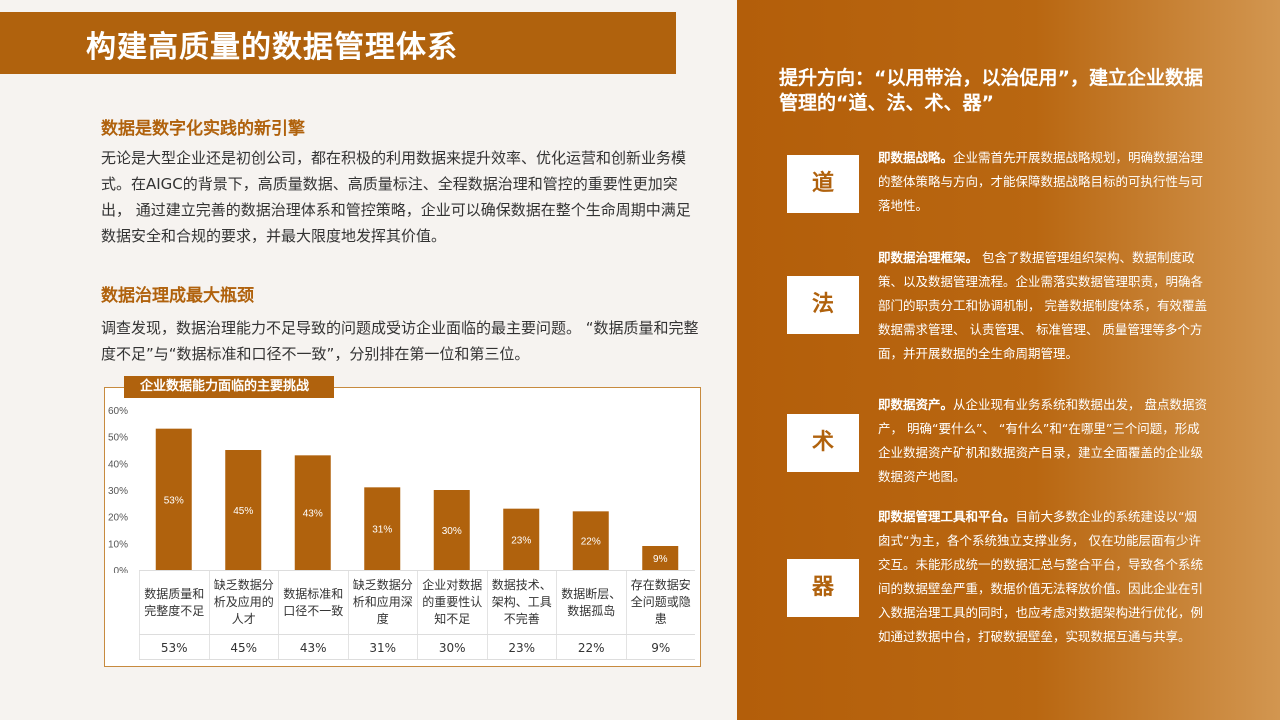 The image size is (1280, 720). Describe the element at coordinates (660, 647) in the screenshot. I see `value-cell: 9%` at that location.